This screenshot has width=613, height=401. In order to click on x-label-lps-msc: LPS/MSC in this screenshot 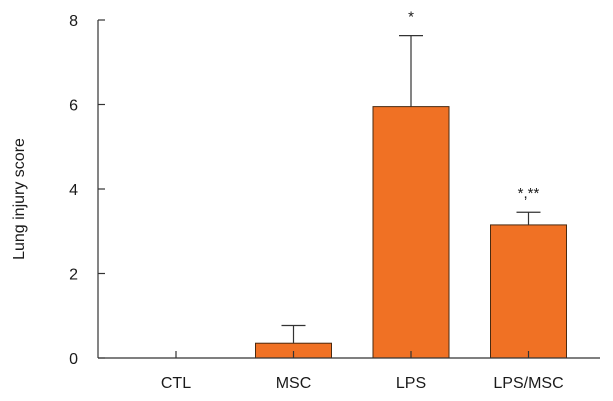, I will do `click(528, 383)`.